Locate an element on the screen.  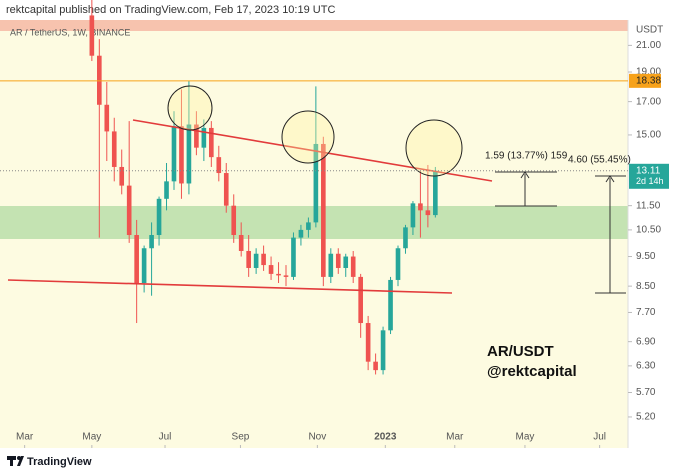
y-tick-label: 10.50 is located at coordinates (648, 230).